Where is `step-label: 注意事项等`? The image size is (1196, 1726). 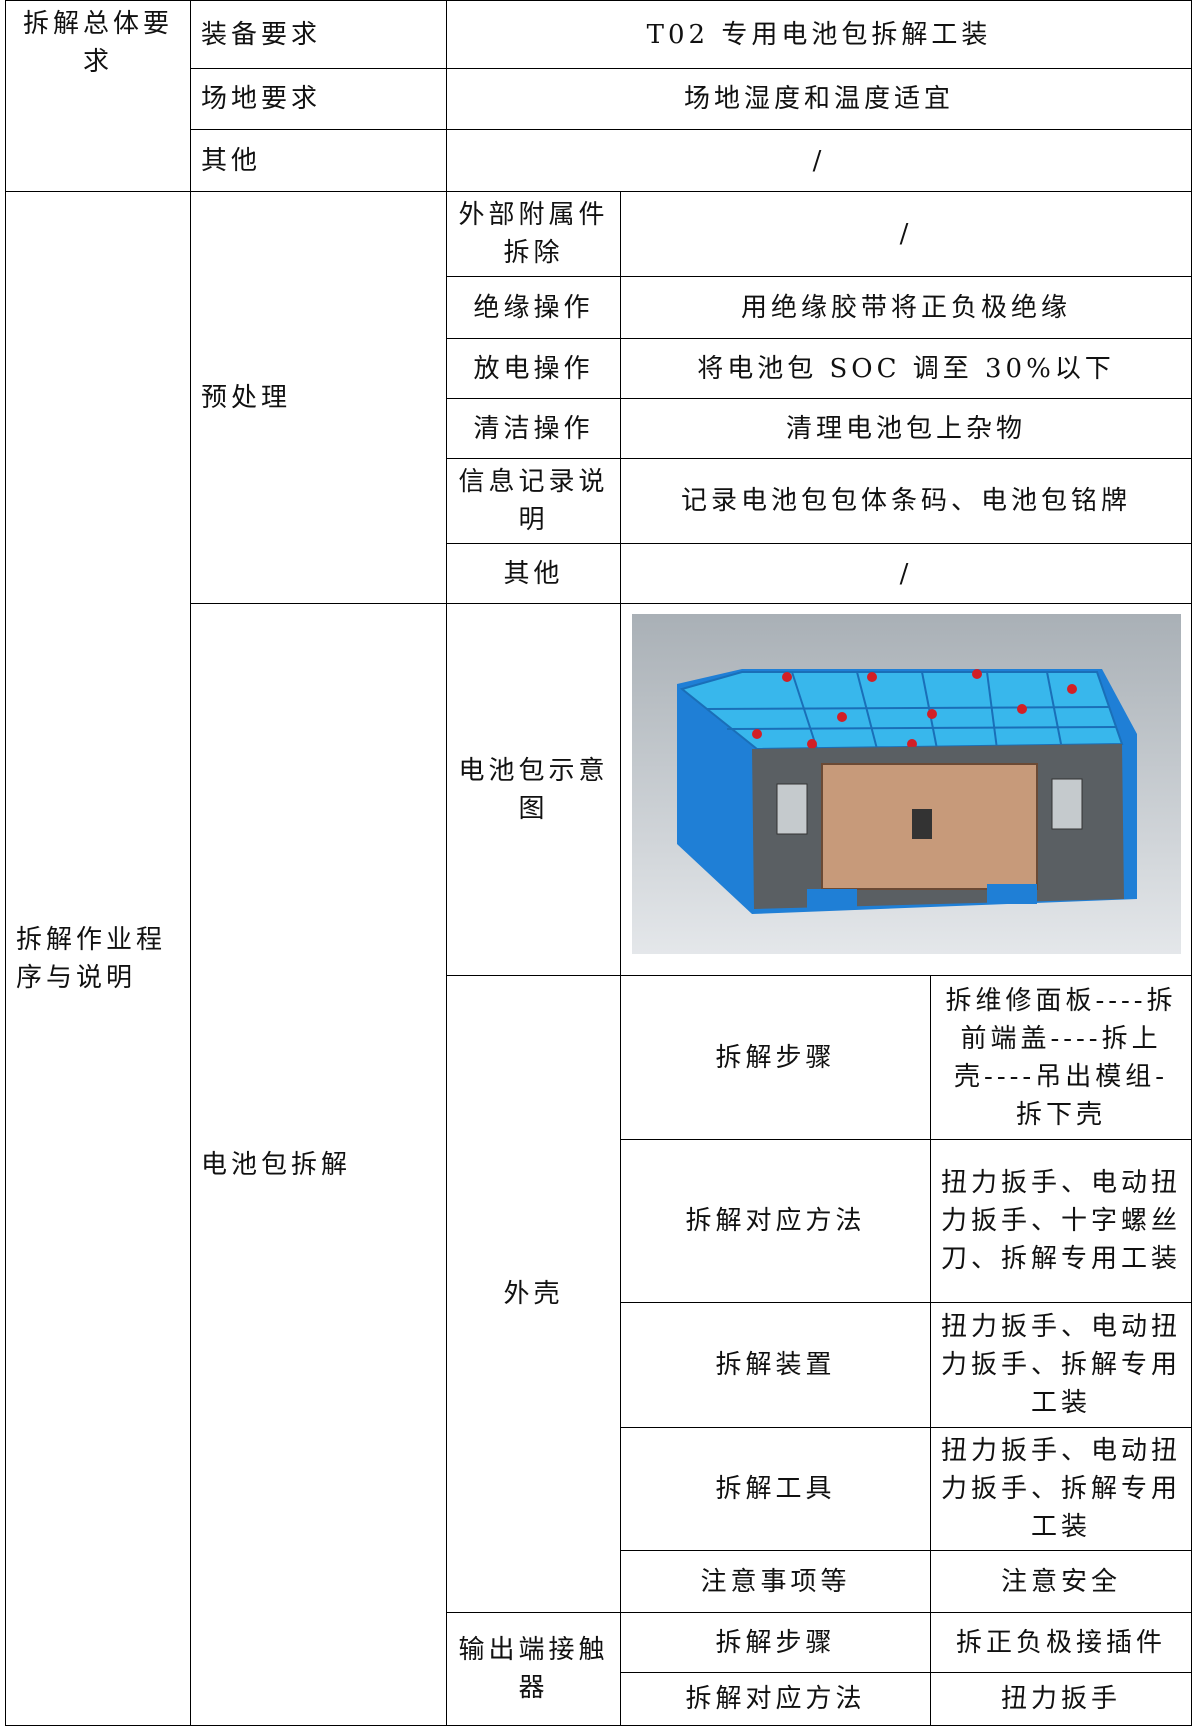 step-label: 注意事项等 is located at coordinates (775, 1581).